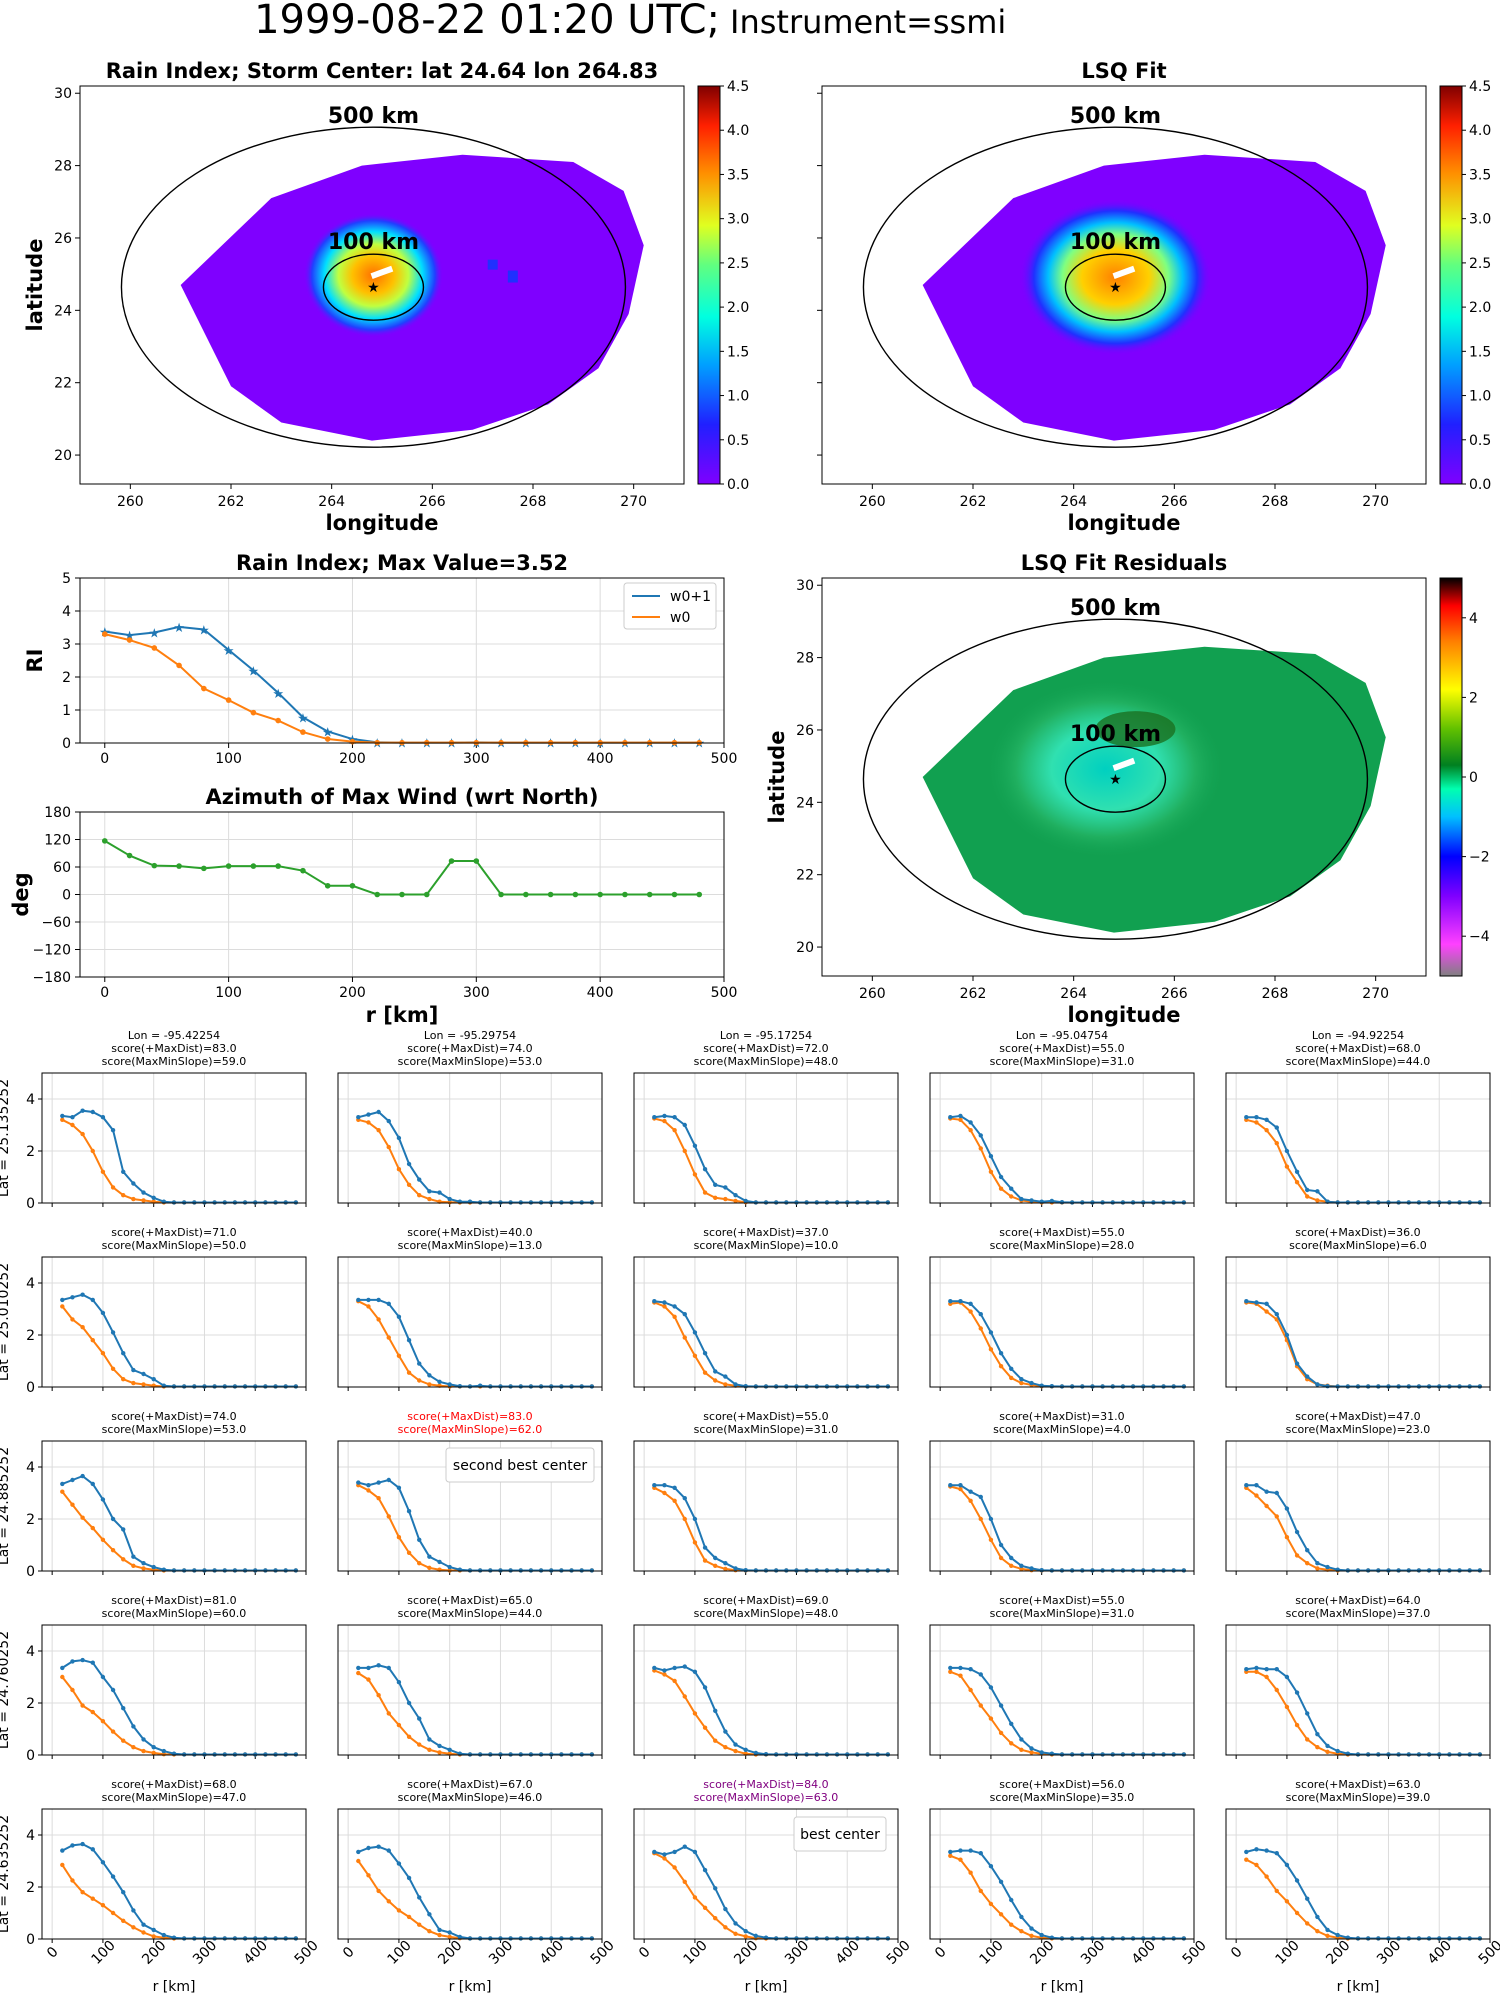  I want to click on y-tick-label: 0, so click(30, 1756).